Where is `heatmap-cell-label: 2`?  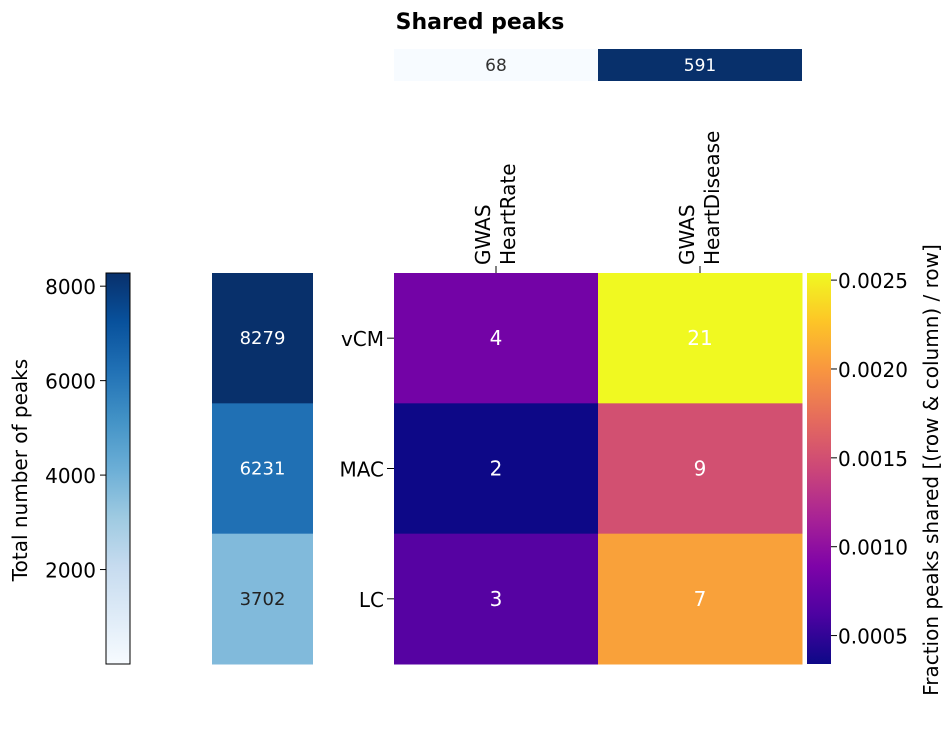 heatmap-cell-label: 2 is located at coordinates (496, 469).